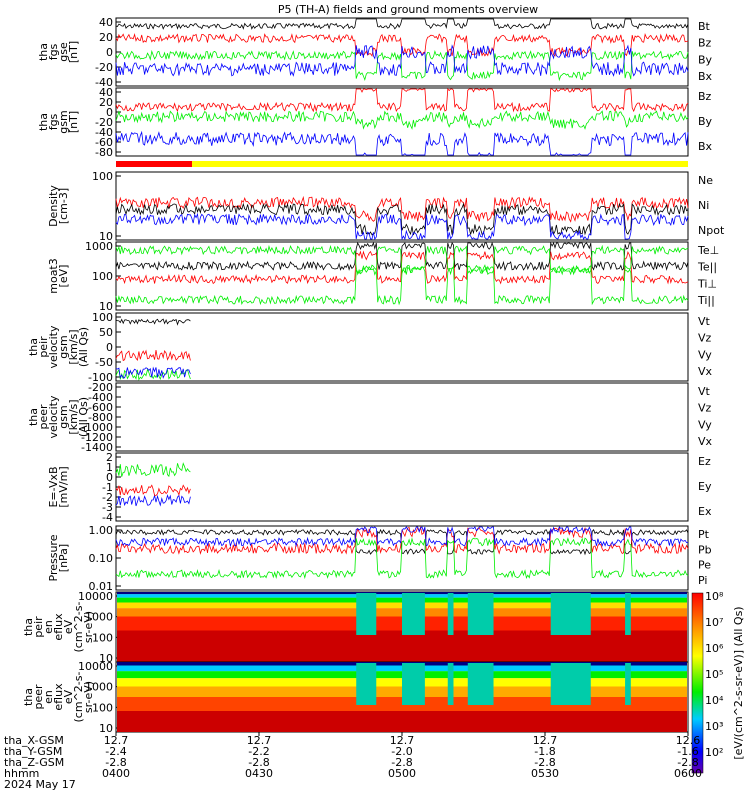 The height and width of the screenshot is (800, 750). What do you see at coordinates (402, 537) in the screenshot?
I see `series-line-Pi` at bounding box center [402, 537].